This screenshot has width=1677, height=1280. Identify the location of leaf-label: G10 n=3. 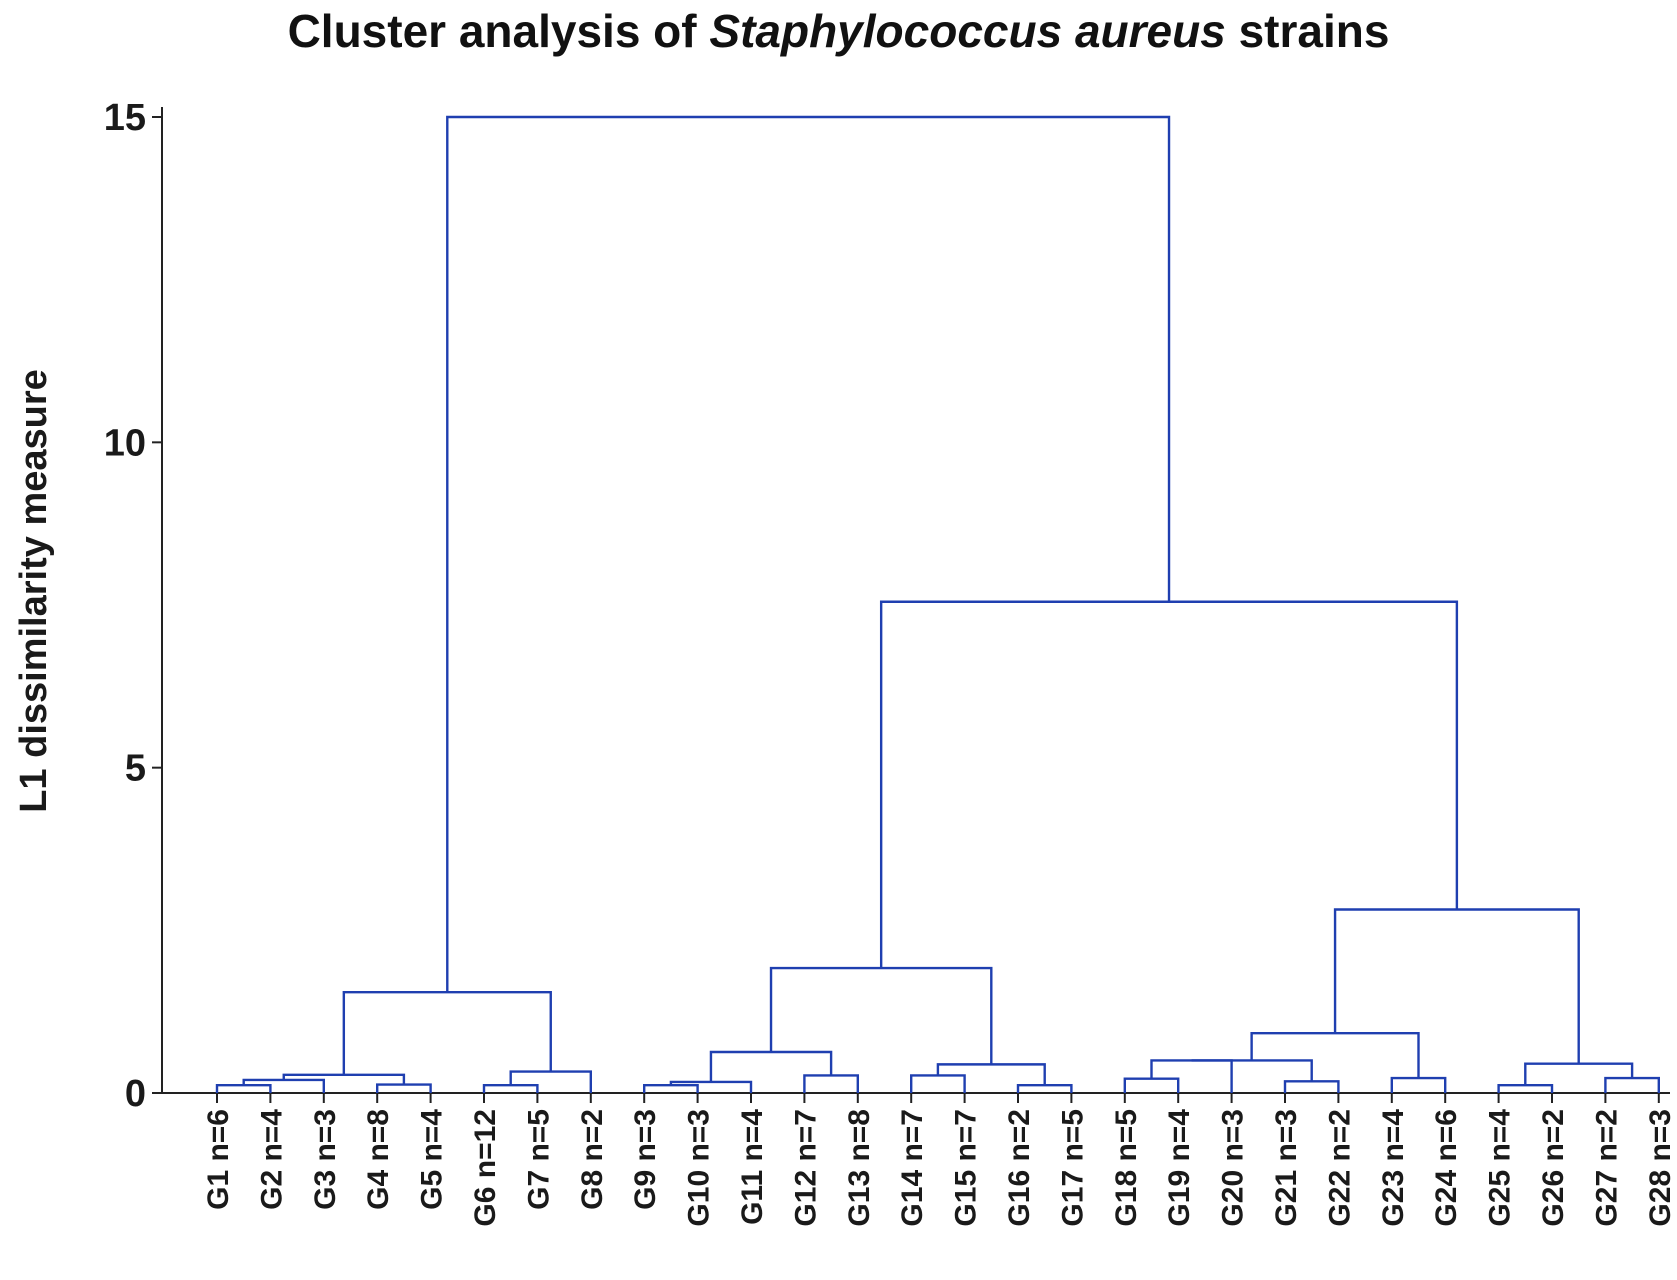
(699, 1168).